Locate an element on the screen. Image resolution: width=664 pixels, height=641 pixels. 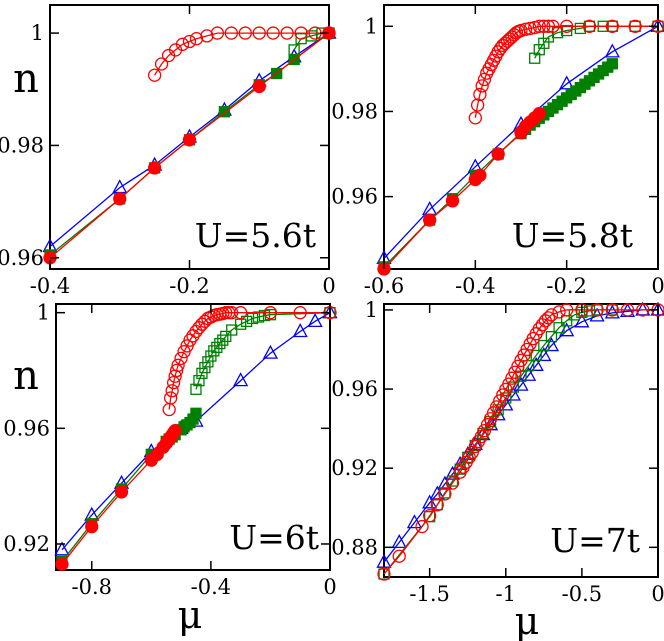
y-tick-label: 1 is located at coordinates (43, 313).